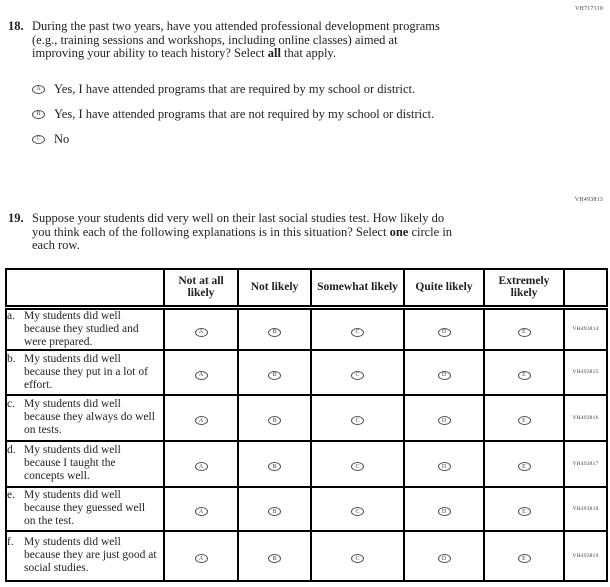 This screenshot has height=587, width=610. What do you see at coordinates (430, 231) in the screenshot?
I see `q19-prompt-line2-end: circle in` at bounding box center [430, 231].